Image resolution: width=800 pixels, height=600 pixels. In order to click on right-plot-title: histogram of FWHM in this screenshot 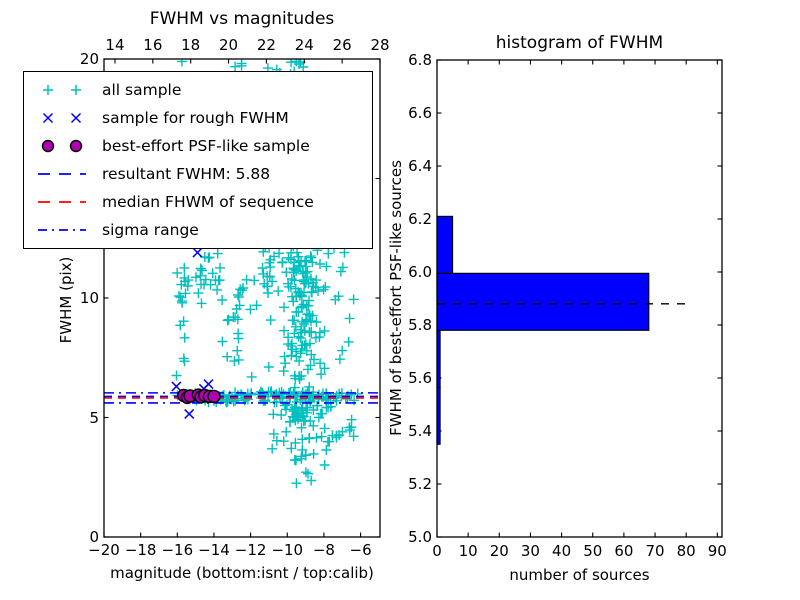, I will do `click(579, 43)`.